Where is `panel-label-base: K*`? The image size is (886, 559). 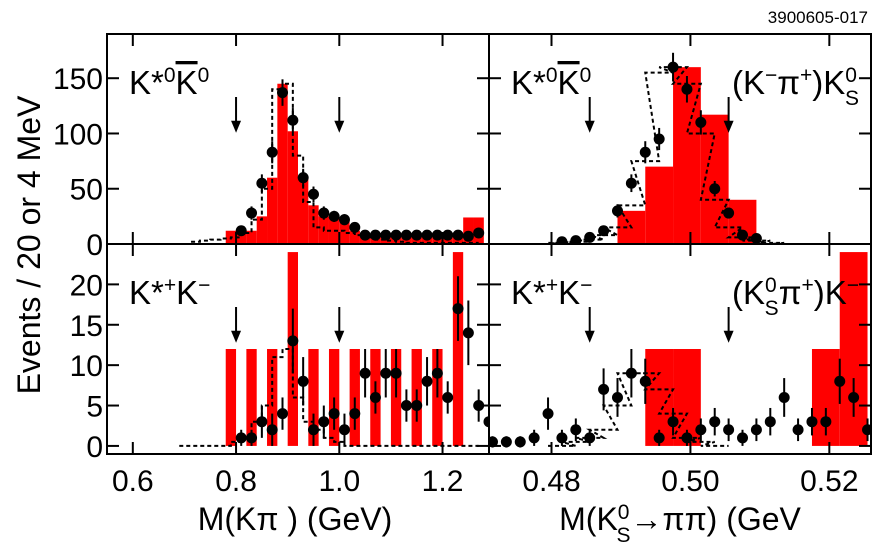
panel-label-base: K* is located at coordinates (528, 292).